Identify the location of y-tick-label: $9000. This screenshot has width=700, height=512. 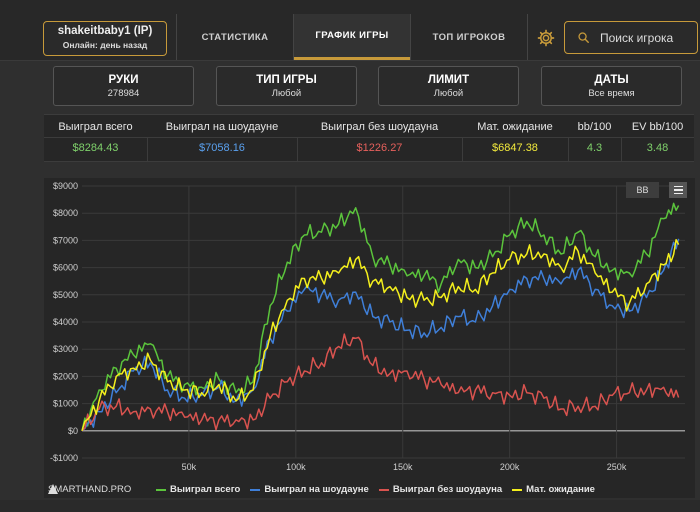
(65, 186).